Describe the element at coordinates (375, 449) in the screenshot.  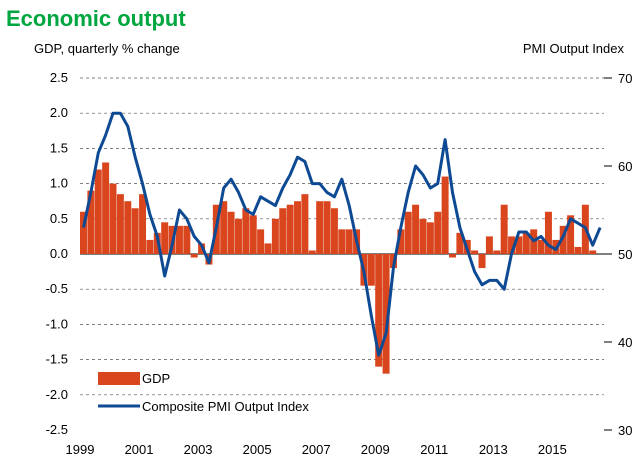
I see `x-tick-label: 2009` at that location.